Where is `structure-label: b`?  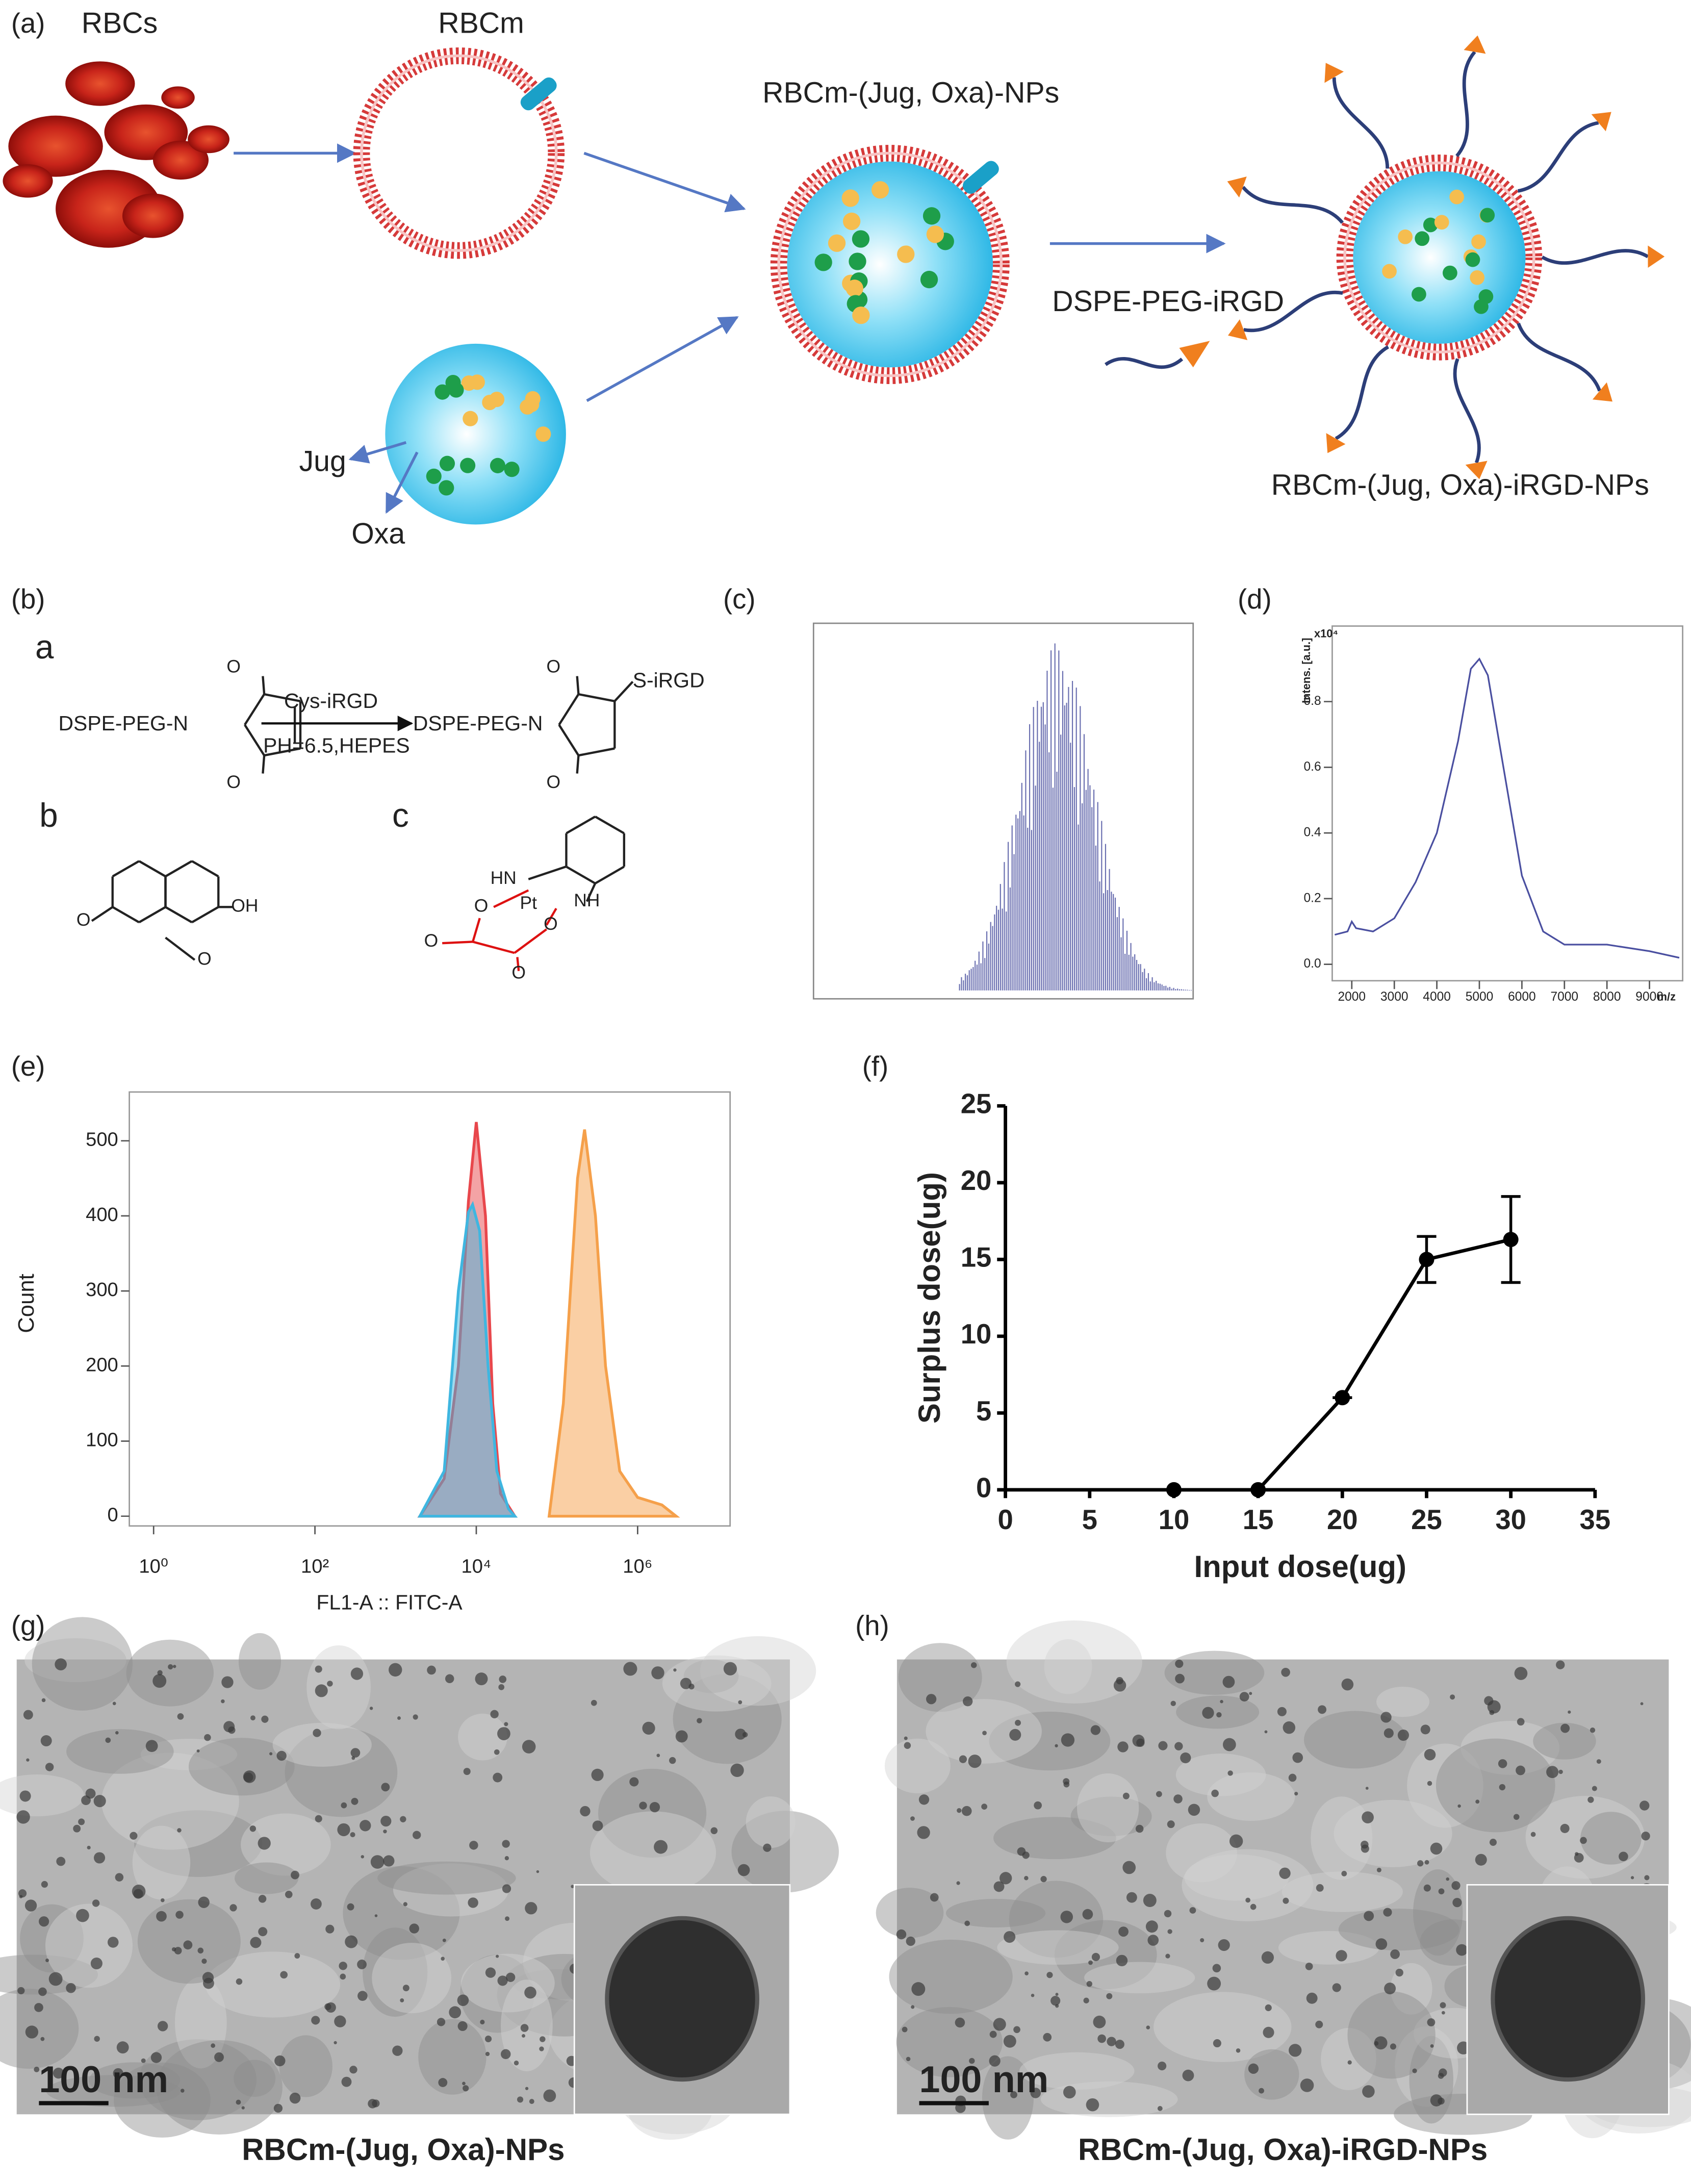
structure-label: b is located at coordinates (48, 816).